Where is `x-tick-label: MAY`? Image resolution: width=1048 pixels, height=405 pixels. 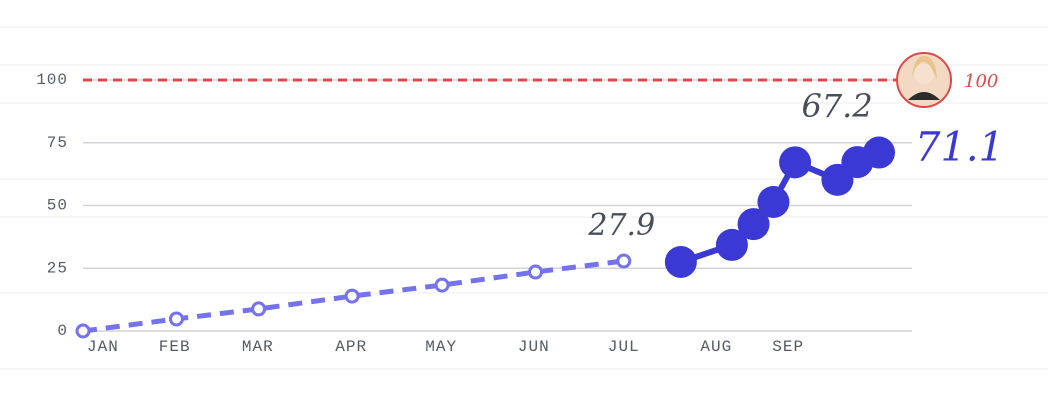 x-tick-label: MAY is located at coordinates (441, 347).